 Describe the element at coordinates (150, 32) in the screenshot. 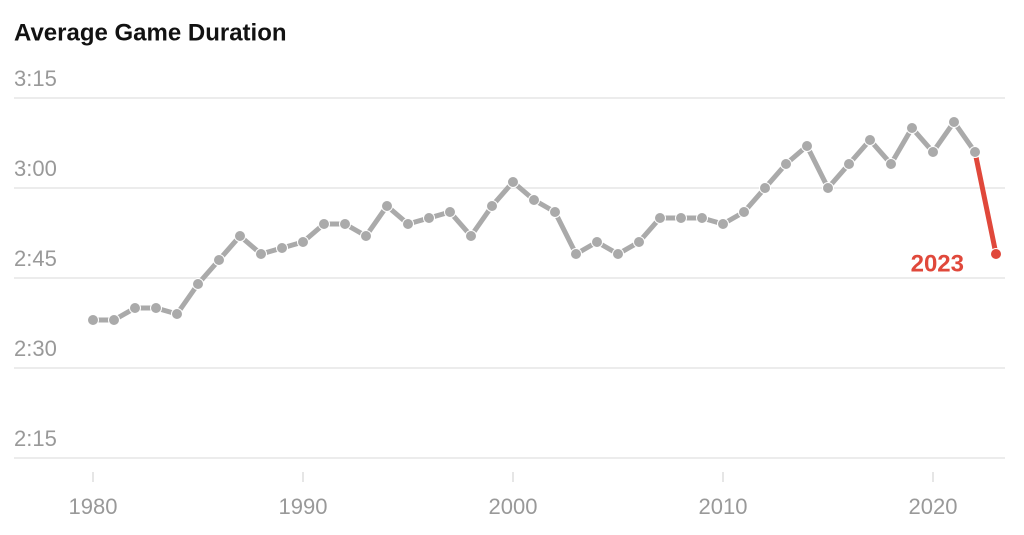

I see `chart-title: Average Game Duration` at that location.